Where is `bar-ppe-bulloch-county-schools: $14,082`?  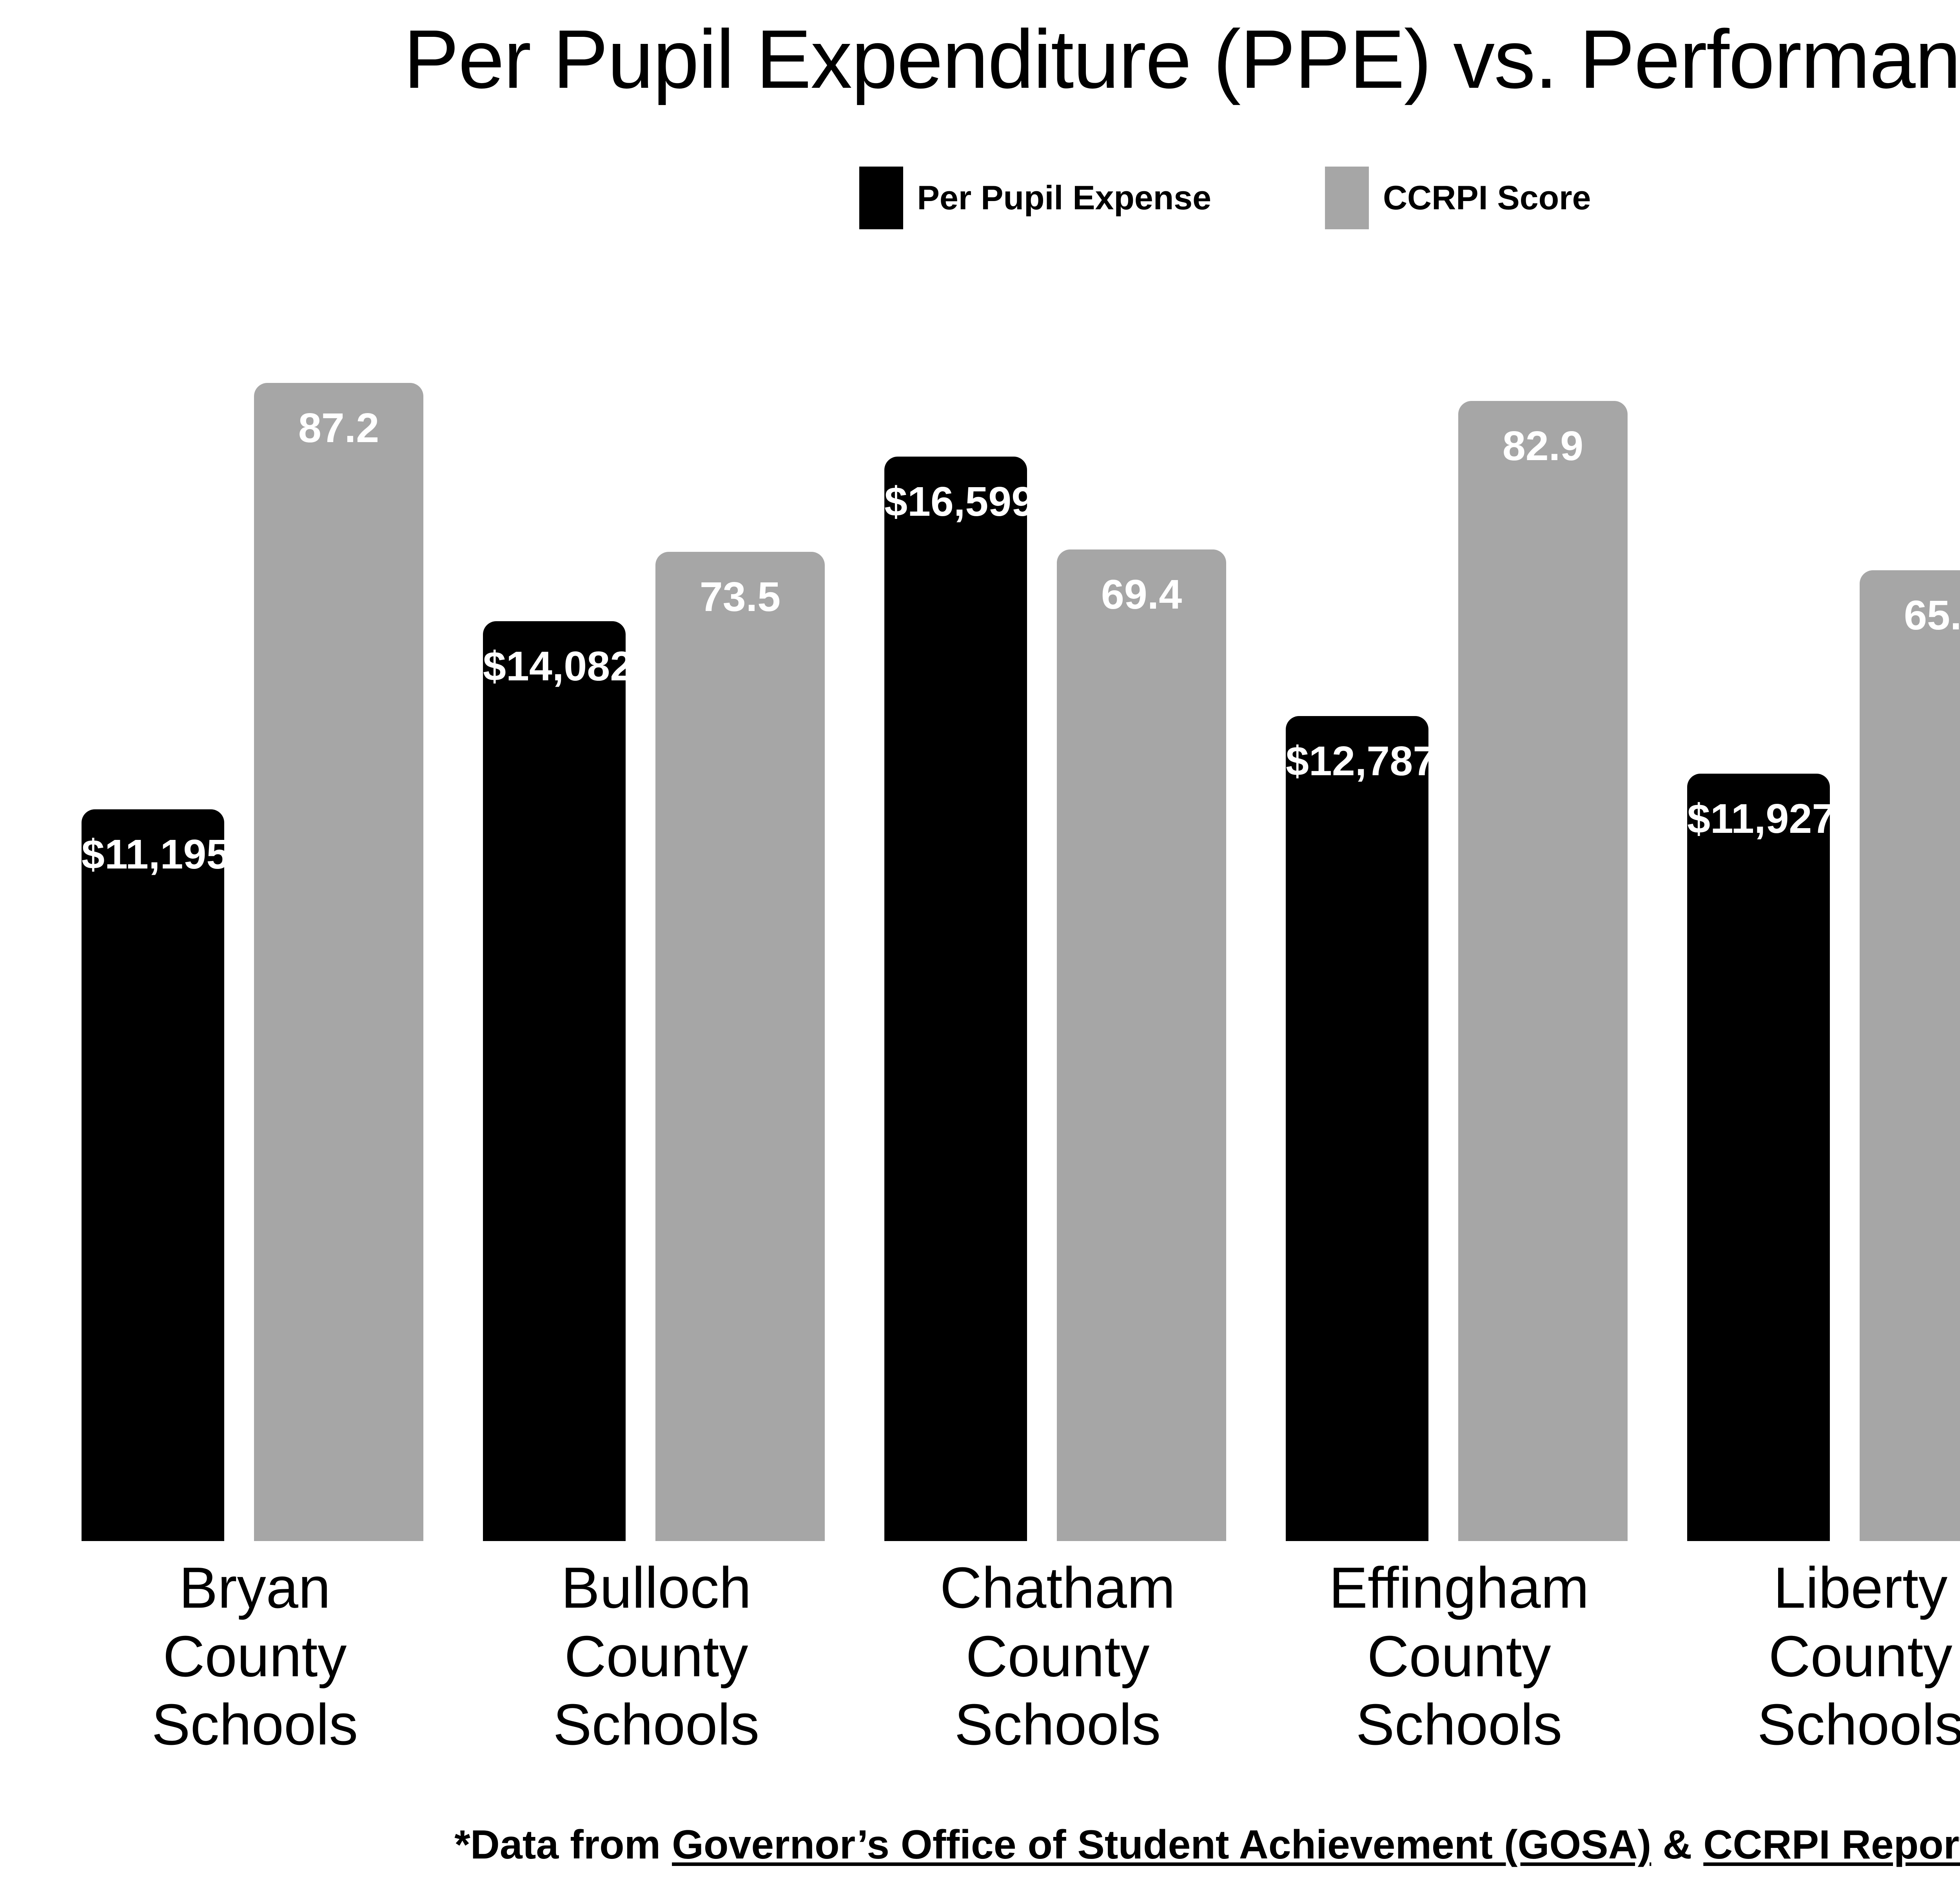
bar-ppe-bulloch-county-schools: $14,082 is located at coordinates (558, 1081).